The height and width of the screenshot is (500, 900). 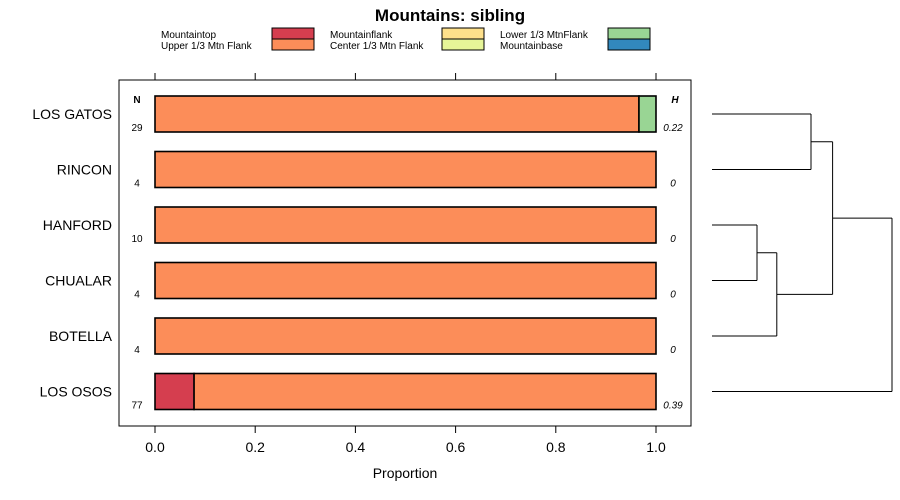 I want to click on legend-label: Center 1/3 Mtn Flank, so click(x=377, y=46).